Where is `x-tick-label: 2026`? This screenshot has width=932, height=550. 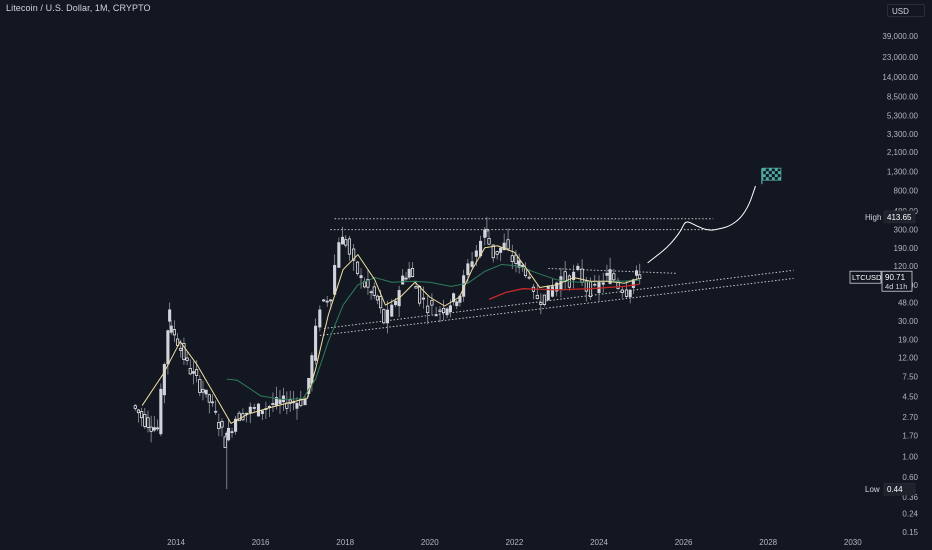 x-tick-label: 2026 is located at coordinates (684, 542).